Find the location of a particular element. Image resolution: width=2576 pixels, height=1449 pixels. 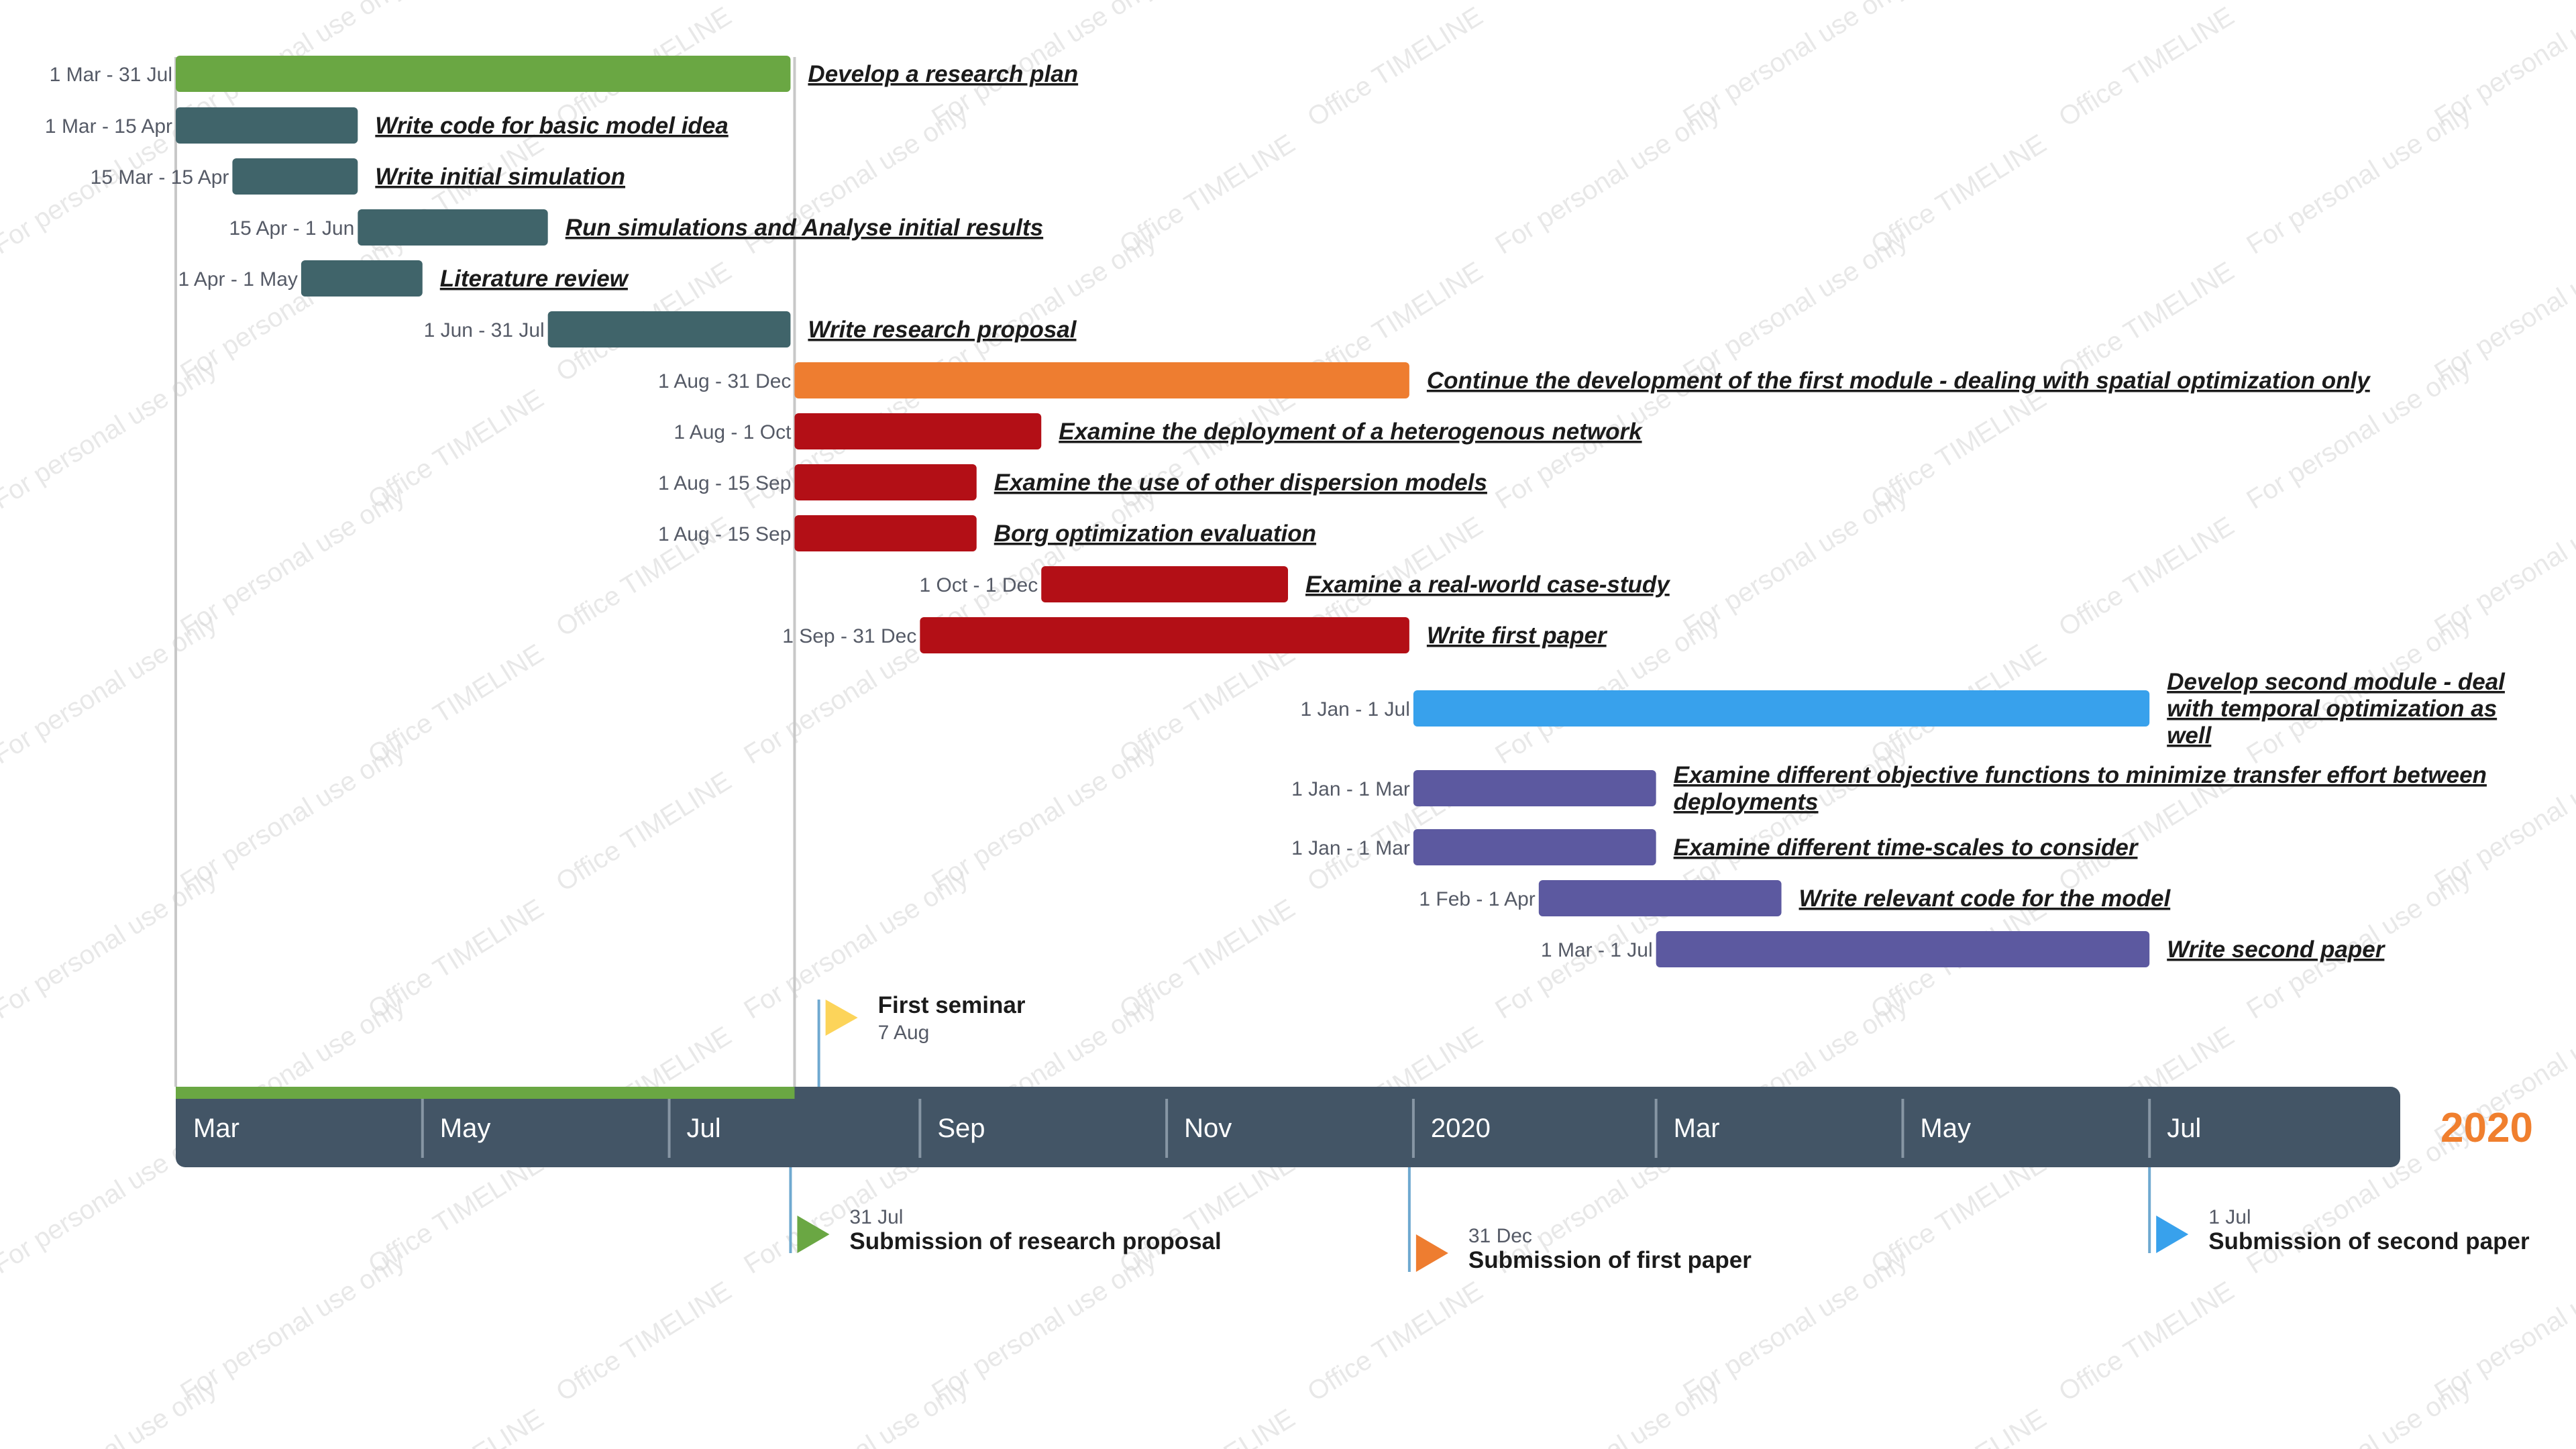

task-date-label: 15 Mar - 15 Apr is located at coordinates (160, 177).